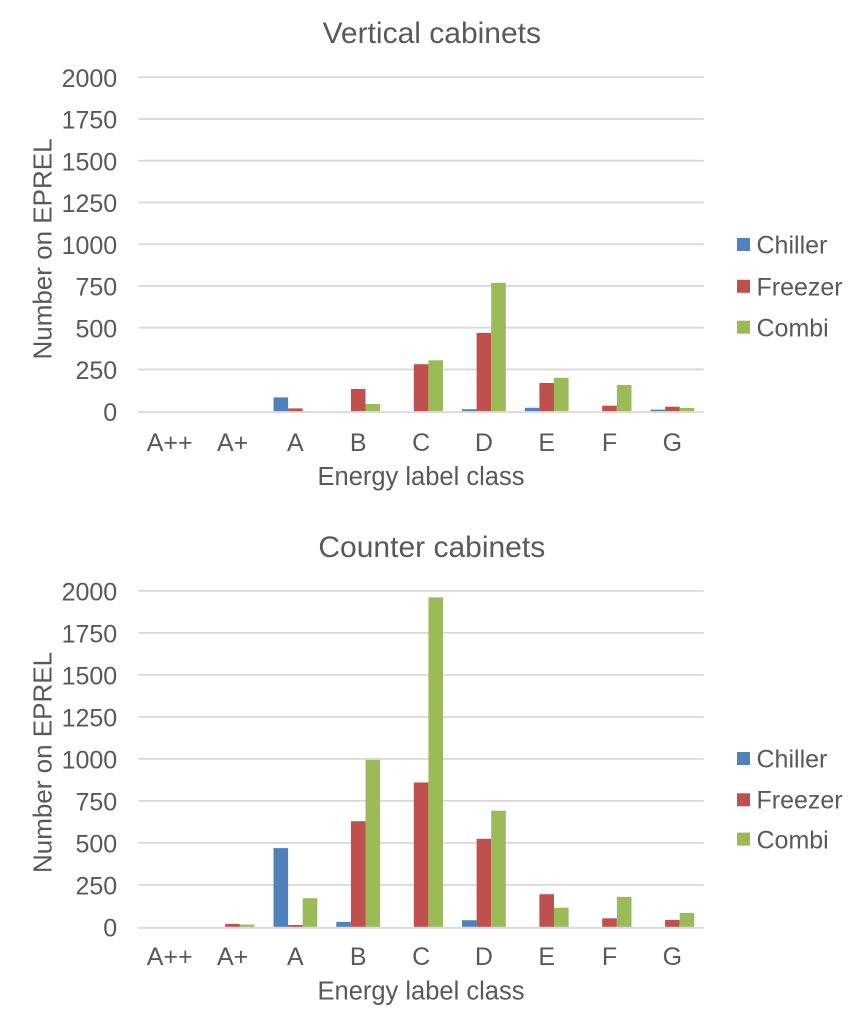 Image resolution: width=863 pixels, height=1031 pixels. What do you see at coordinates (431, 547) in the screenshot?
I see `svg-text: Counter cabinets` at bounding box center [431, 547].